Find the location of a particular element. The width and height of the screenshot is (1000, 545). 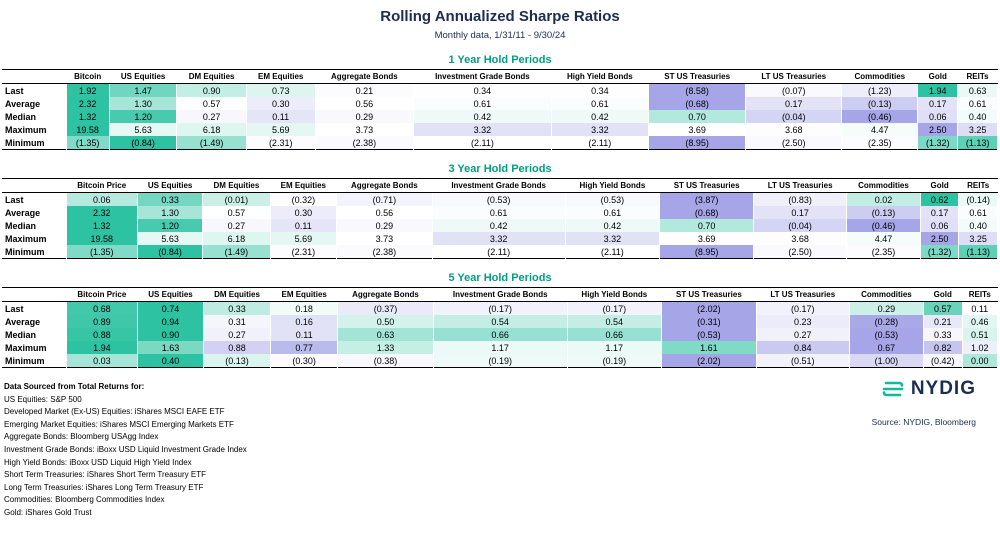

value-cell: (0.19) is located at coordinates (500, 361).